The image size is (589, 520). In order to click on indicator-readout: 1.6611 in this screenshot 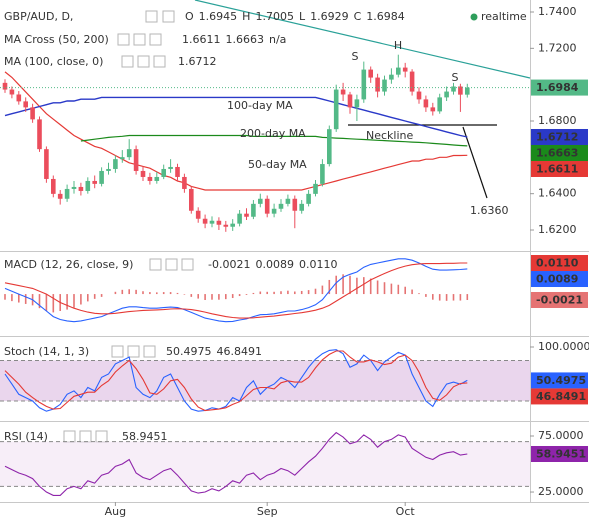, I will do `click(201, 39)`.